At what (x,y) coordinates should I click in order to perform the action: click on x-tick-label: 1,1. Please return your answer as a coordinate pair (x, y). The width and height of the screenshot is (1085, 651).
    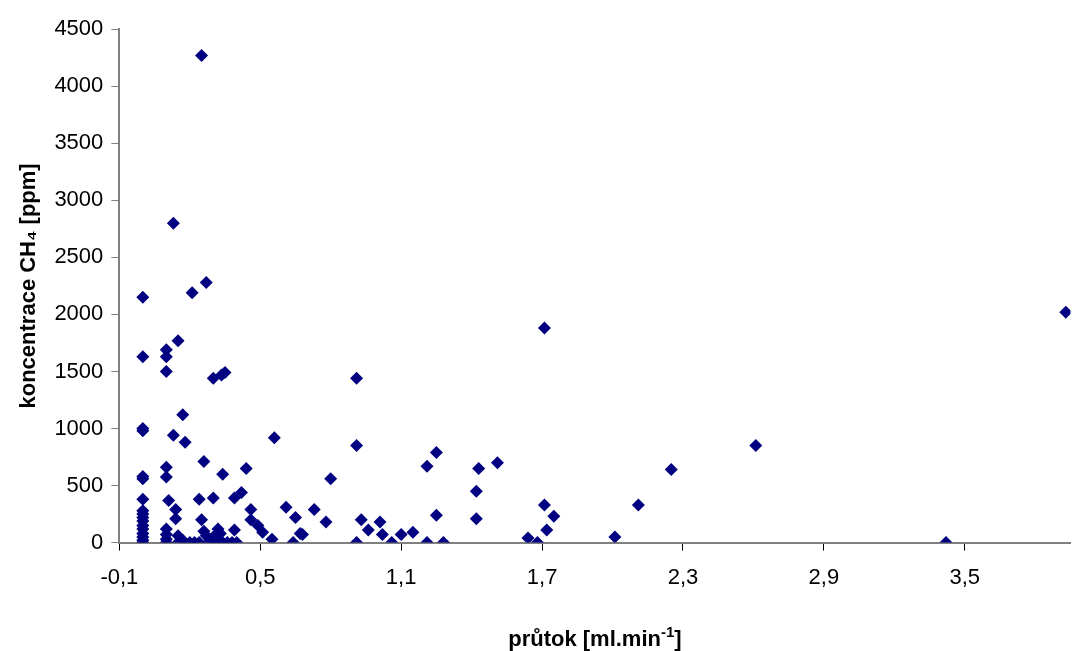
    Looking at the image, I should click on (401, 576).